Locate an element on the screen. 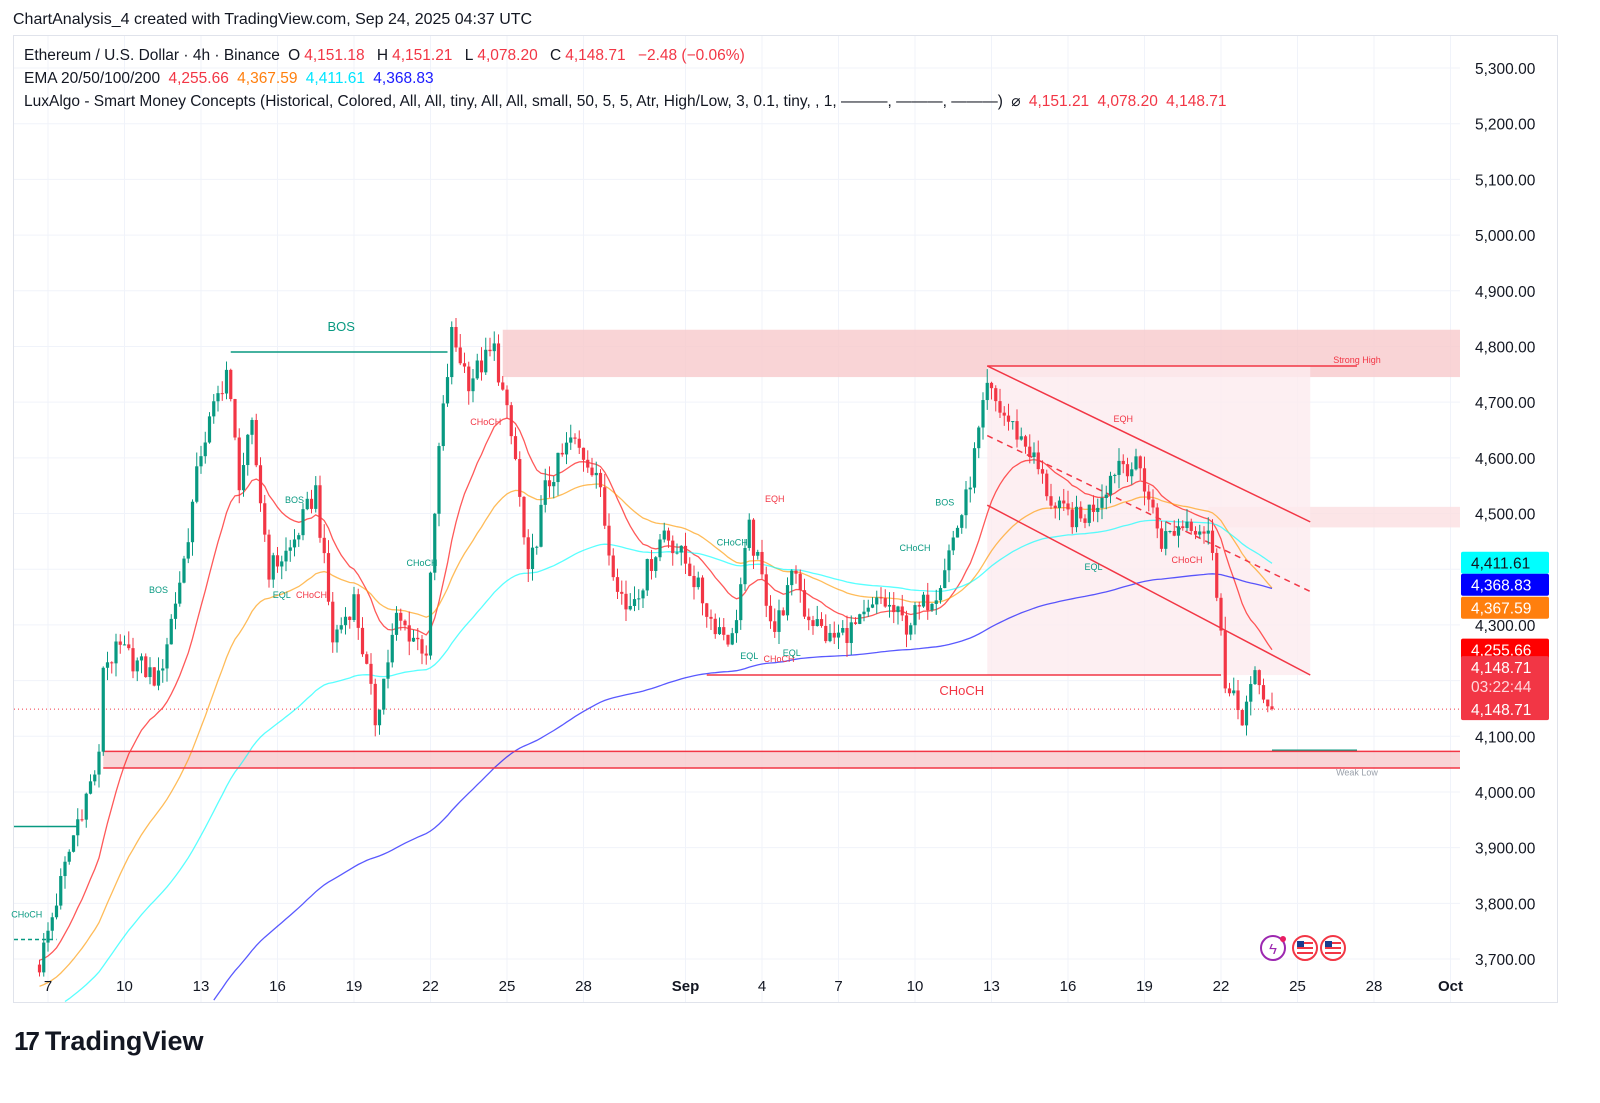 The height and width of the screenshot is (1103, 1600). ohlc-low: L 4,078.20 is located at coordinates (503, 55).